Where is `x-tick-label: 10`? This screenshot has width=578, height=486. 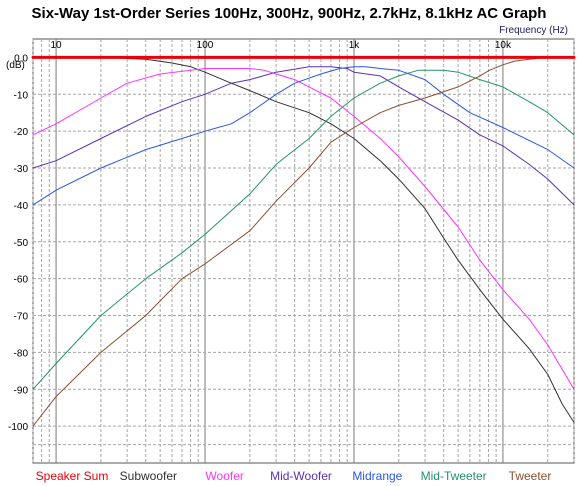
x-tick-label: 10 is located at coordinates (57, 45).